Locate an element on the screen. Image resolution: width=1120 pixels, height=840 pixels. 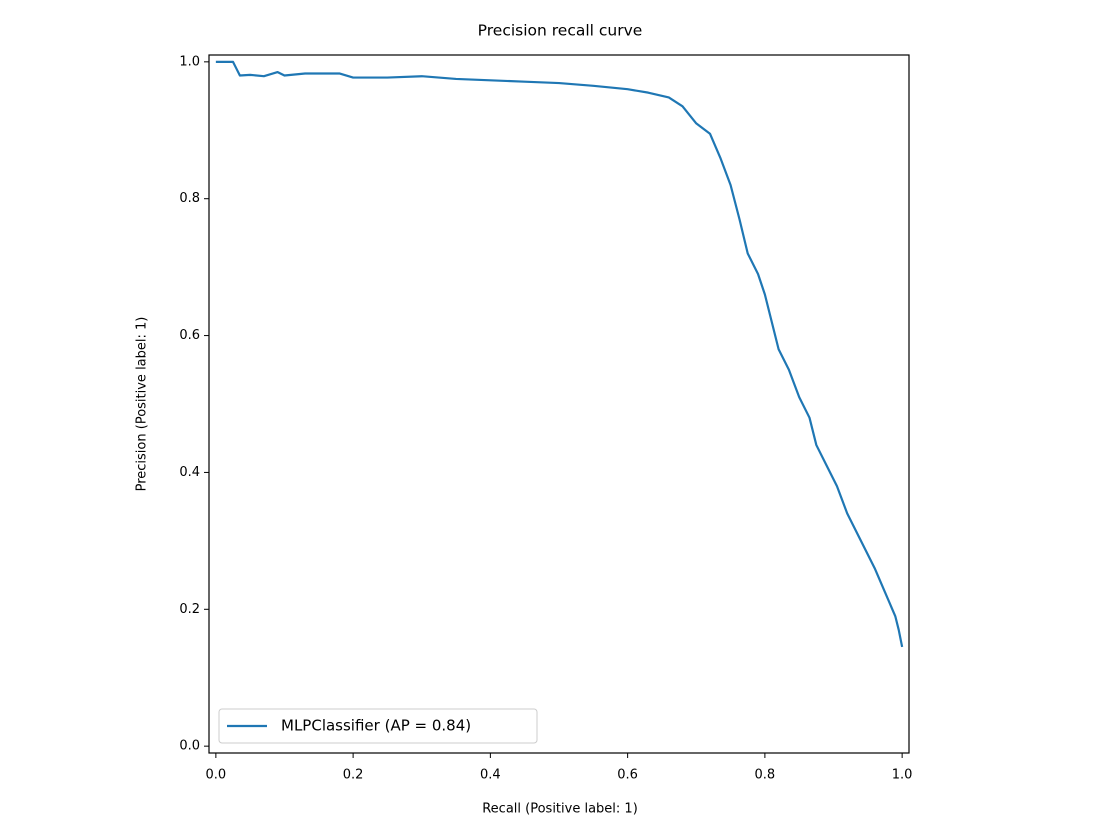
x-tick-label: 0.2 is located at coordinates (353, 775).